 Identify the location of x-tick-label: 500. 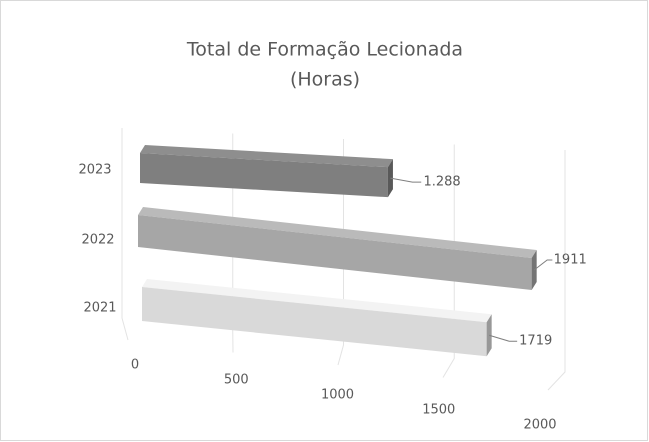
(236, 380).